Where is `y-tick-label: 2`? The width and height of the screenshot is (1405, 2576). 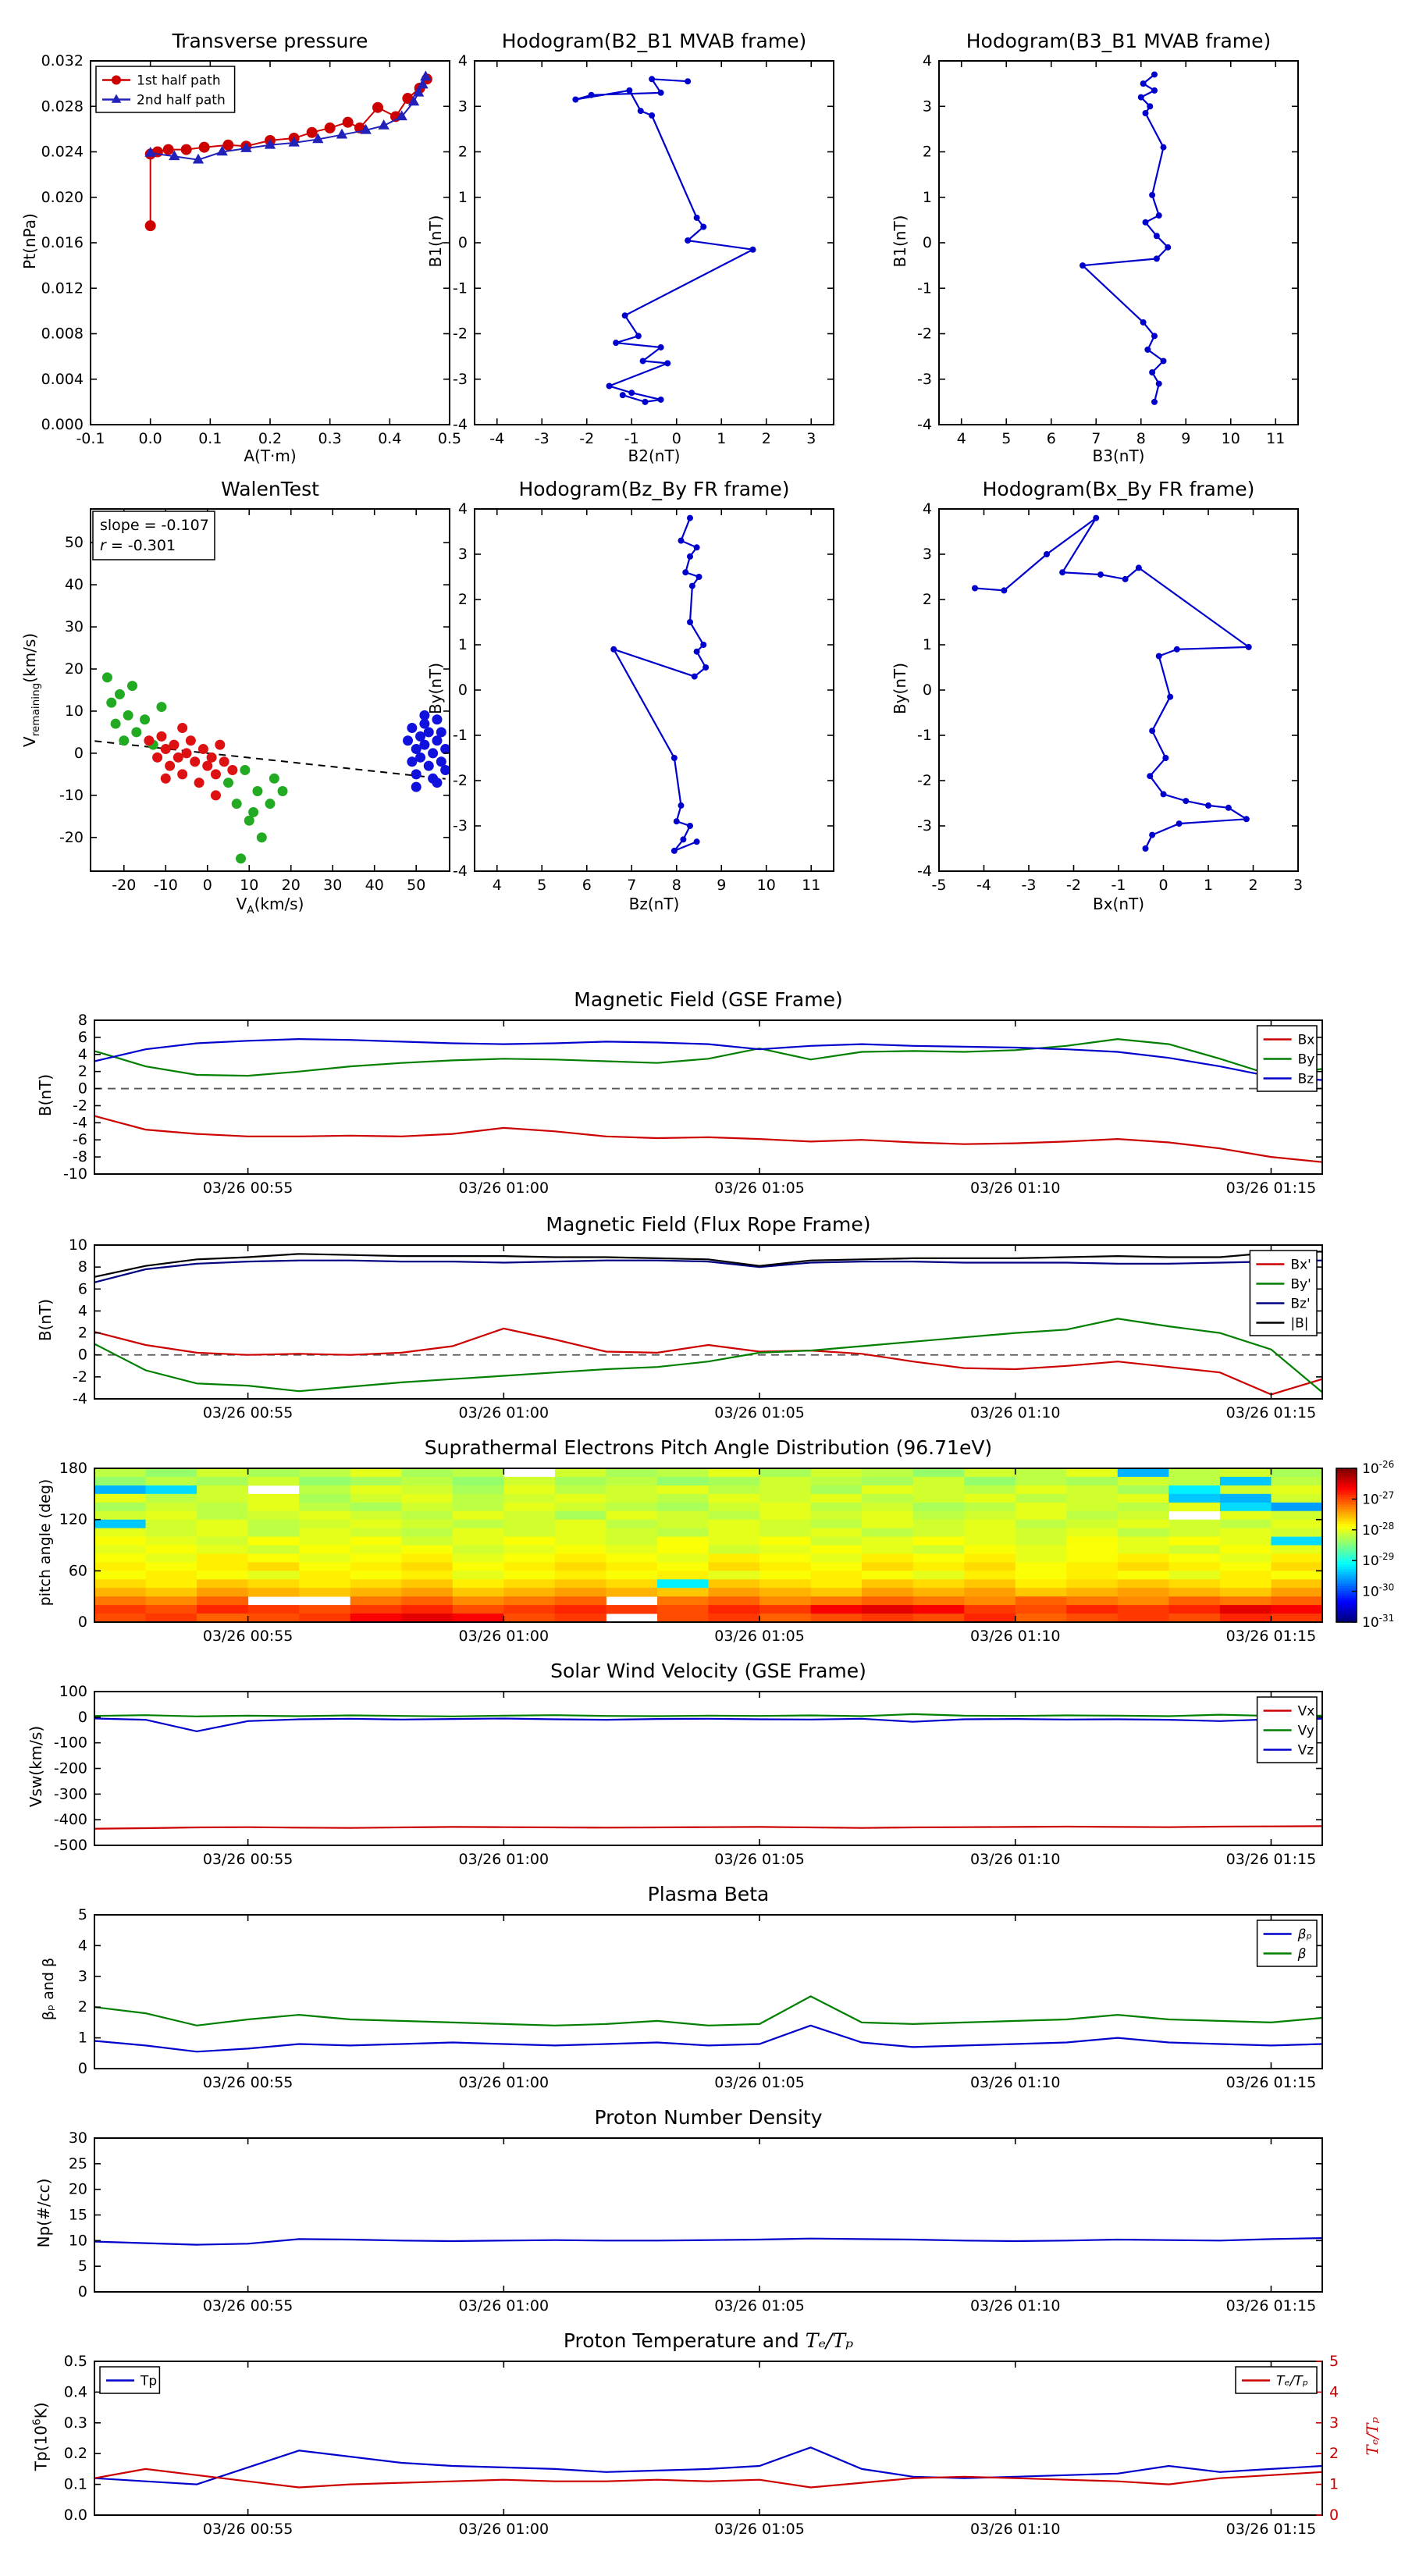
y-tick-label: 2 is located at coordinates (928, 152).